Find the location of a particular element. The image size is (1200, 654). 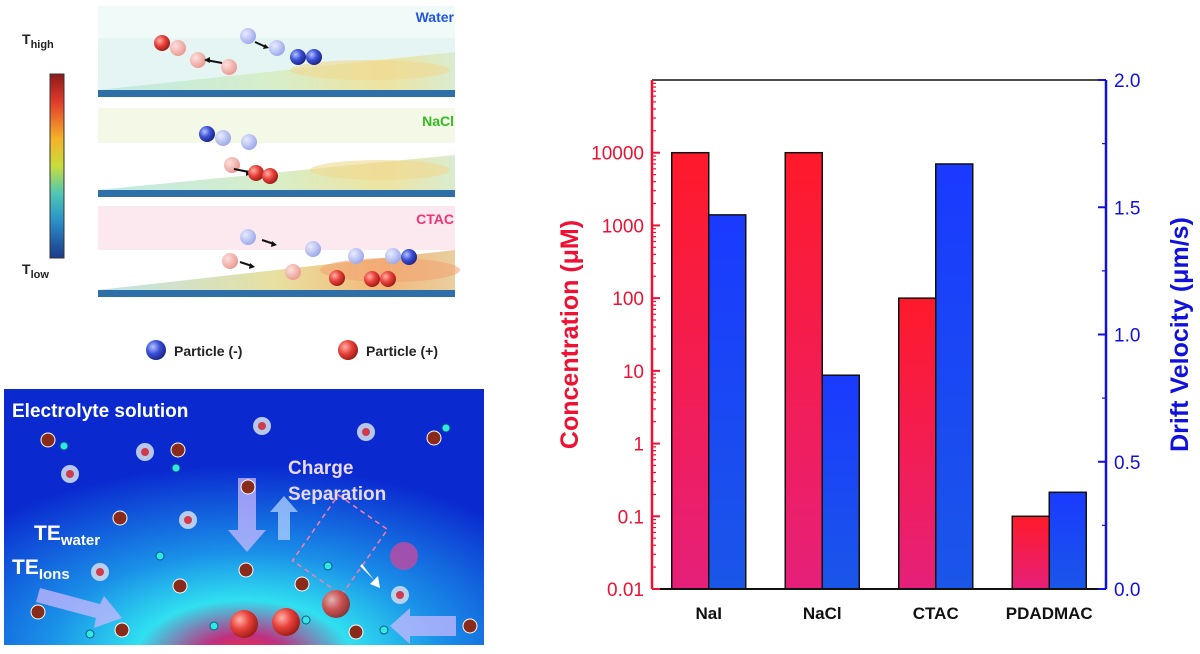

x-tick-label: PDADMAC is located at coordinates (1049, 613).